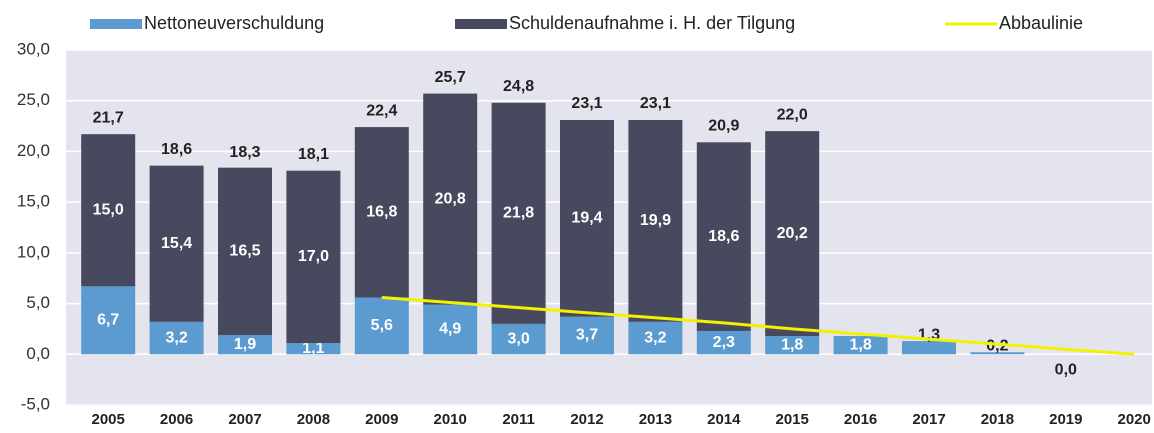 This screenshot has height=433, width=1154. What do you see at coordinates (450, 77) in the screenshot?
I see `total-label: 25,7` at bounding box center [450, 77].